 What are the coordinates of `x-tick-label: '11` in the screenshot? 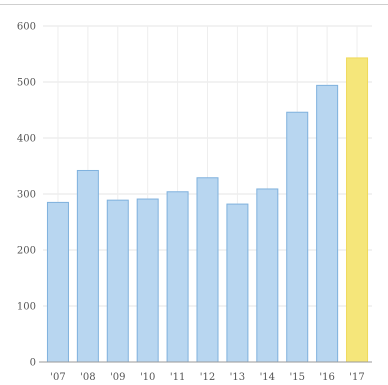 It's located at (177, 377).